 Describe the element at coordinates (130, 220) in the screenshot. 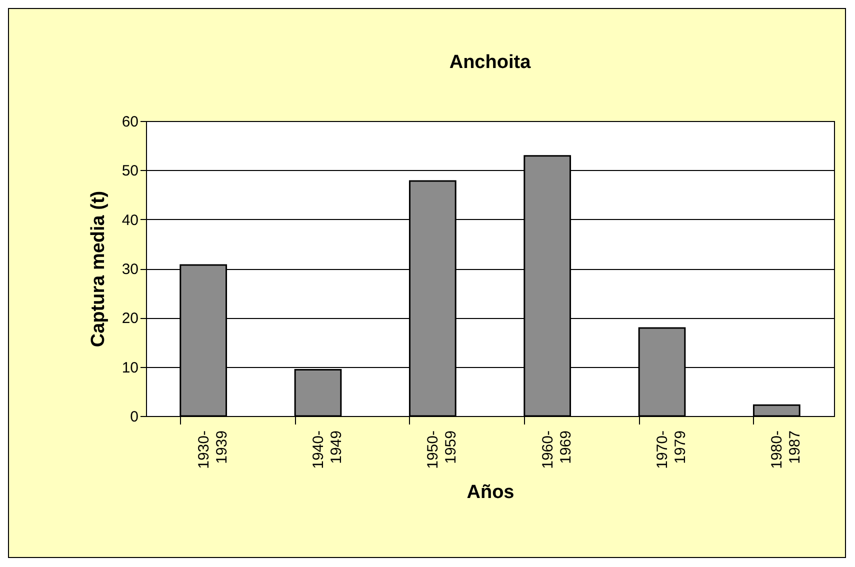

I see `y-tick-label: 40` at that location.